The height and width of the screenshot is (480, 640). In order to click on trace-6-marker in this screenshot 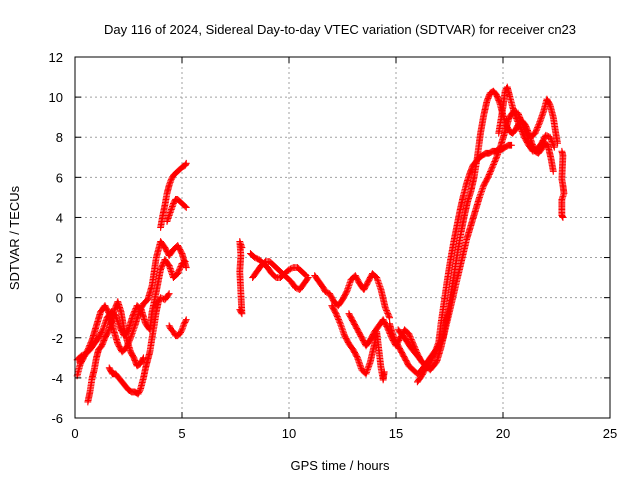, I will do `click(185, 206)`.